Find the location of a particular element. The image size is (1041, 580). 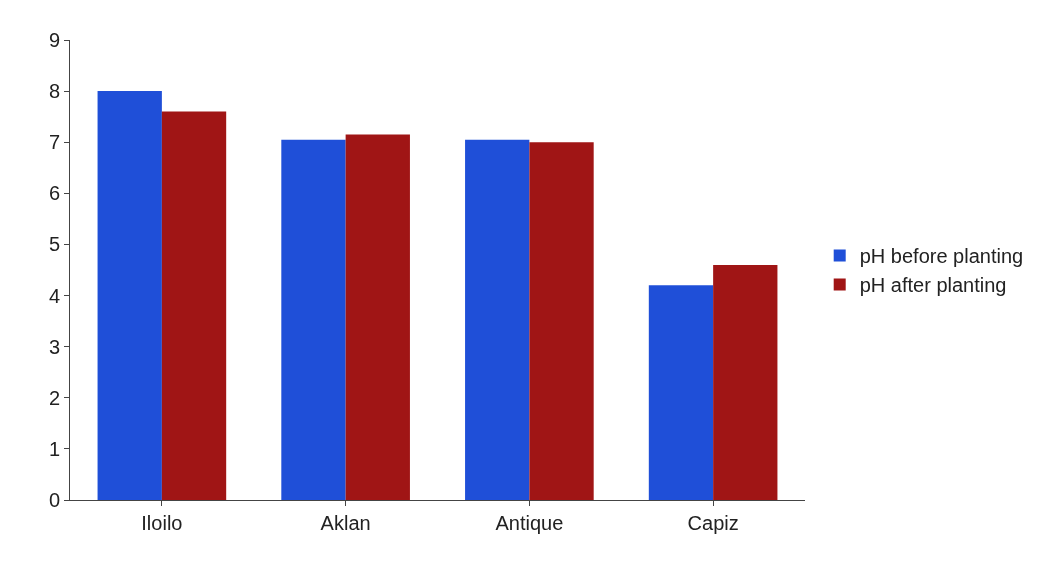

y-tick-label: 1 is located at coordinates (54, 448).